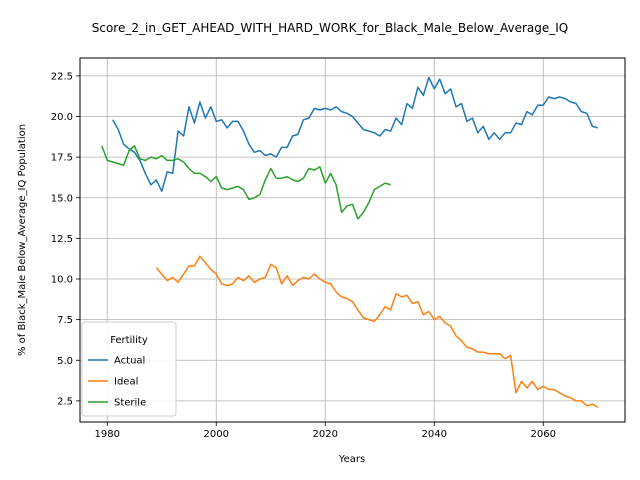 The width and height of the screenshot is (640, 480). Describe the element at coordinates (65, 401) in the screenshot. I see `y-tick-label: 2.5` at that location.